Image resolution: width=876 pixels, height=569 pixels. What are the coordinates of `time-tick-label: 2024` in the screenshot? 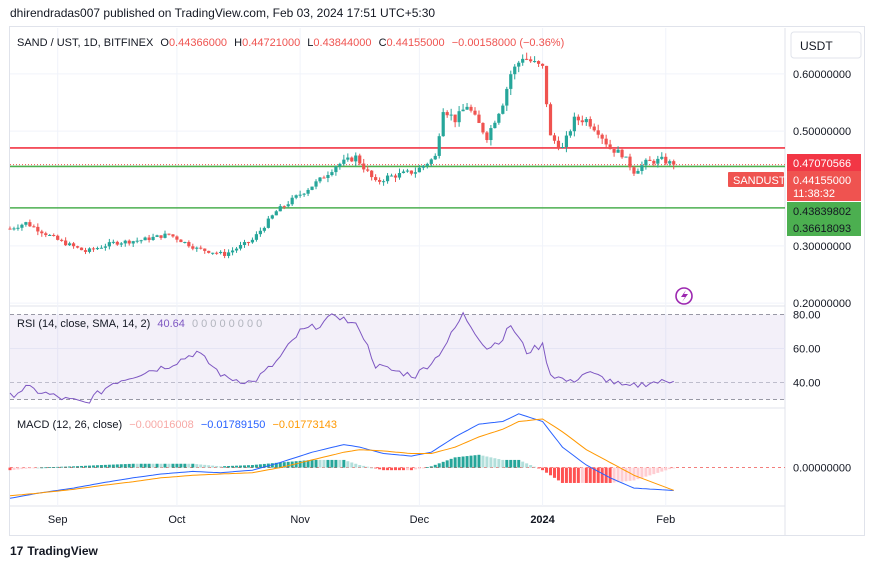 It's located at (542, 520).